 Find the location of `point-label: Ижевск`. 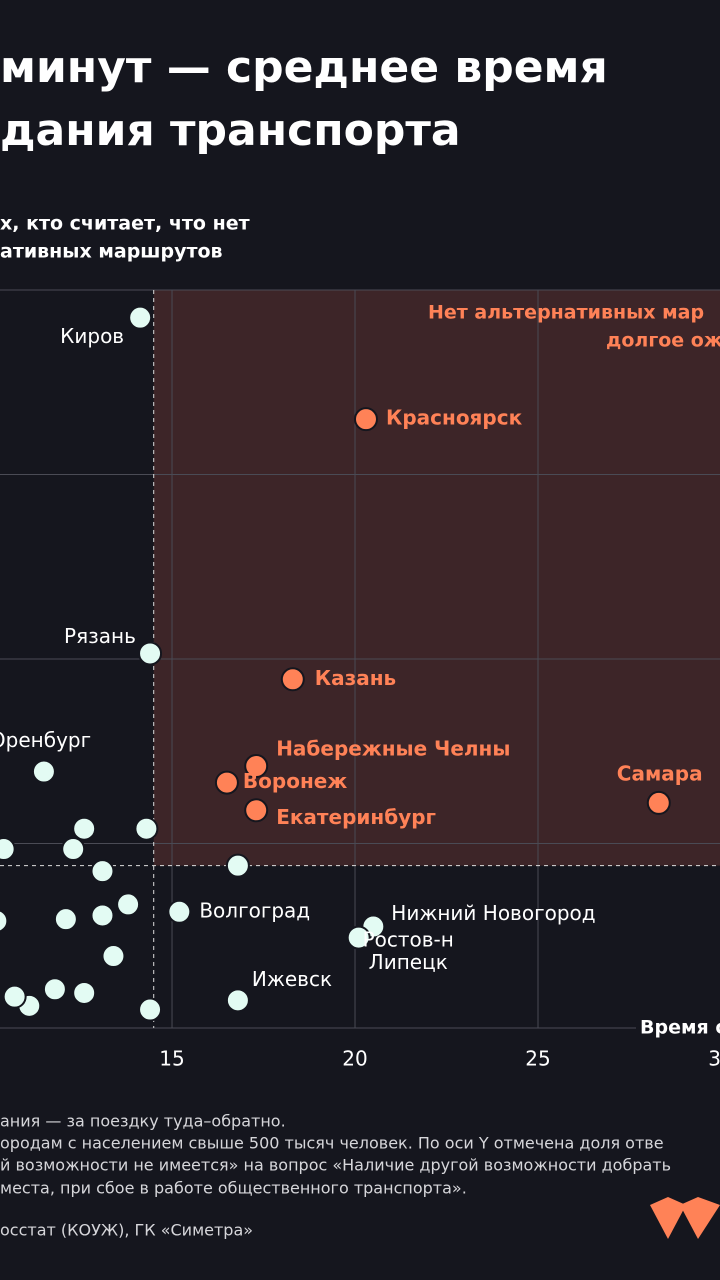

point-label: Ижевск is located at coordinates (292, 979).